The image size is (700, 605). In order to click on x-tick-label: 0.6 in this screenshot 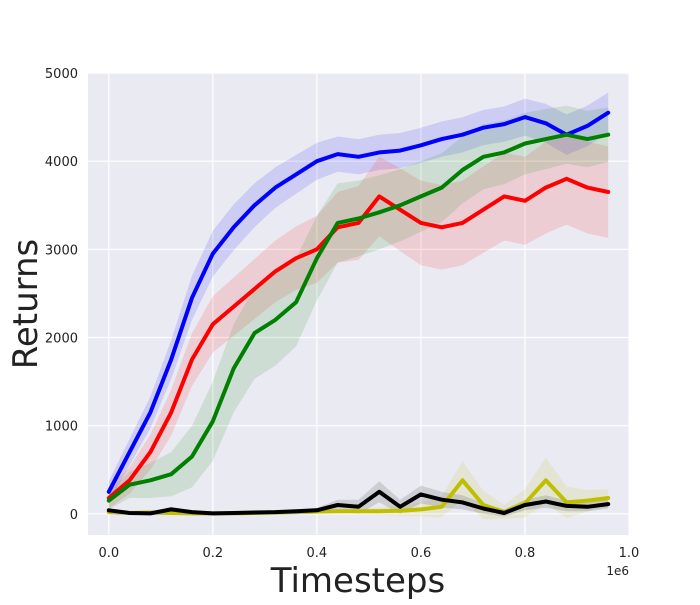, I will do `click(421, 553)`.